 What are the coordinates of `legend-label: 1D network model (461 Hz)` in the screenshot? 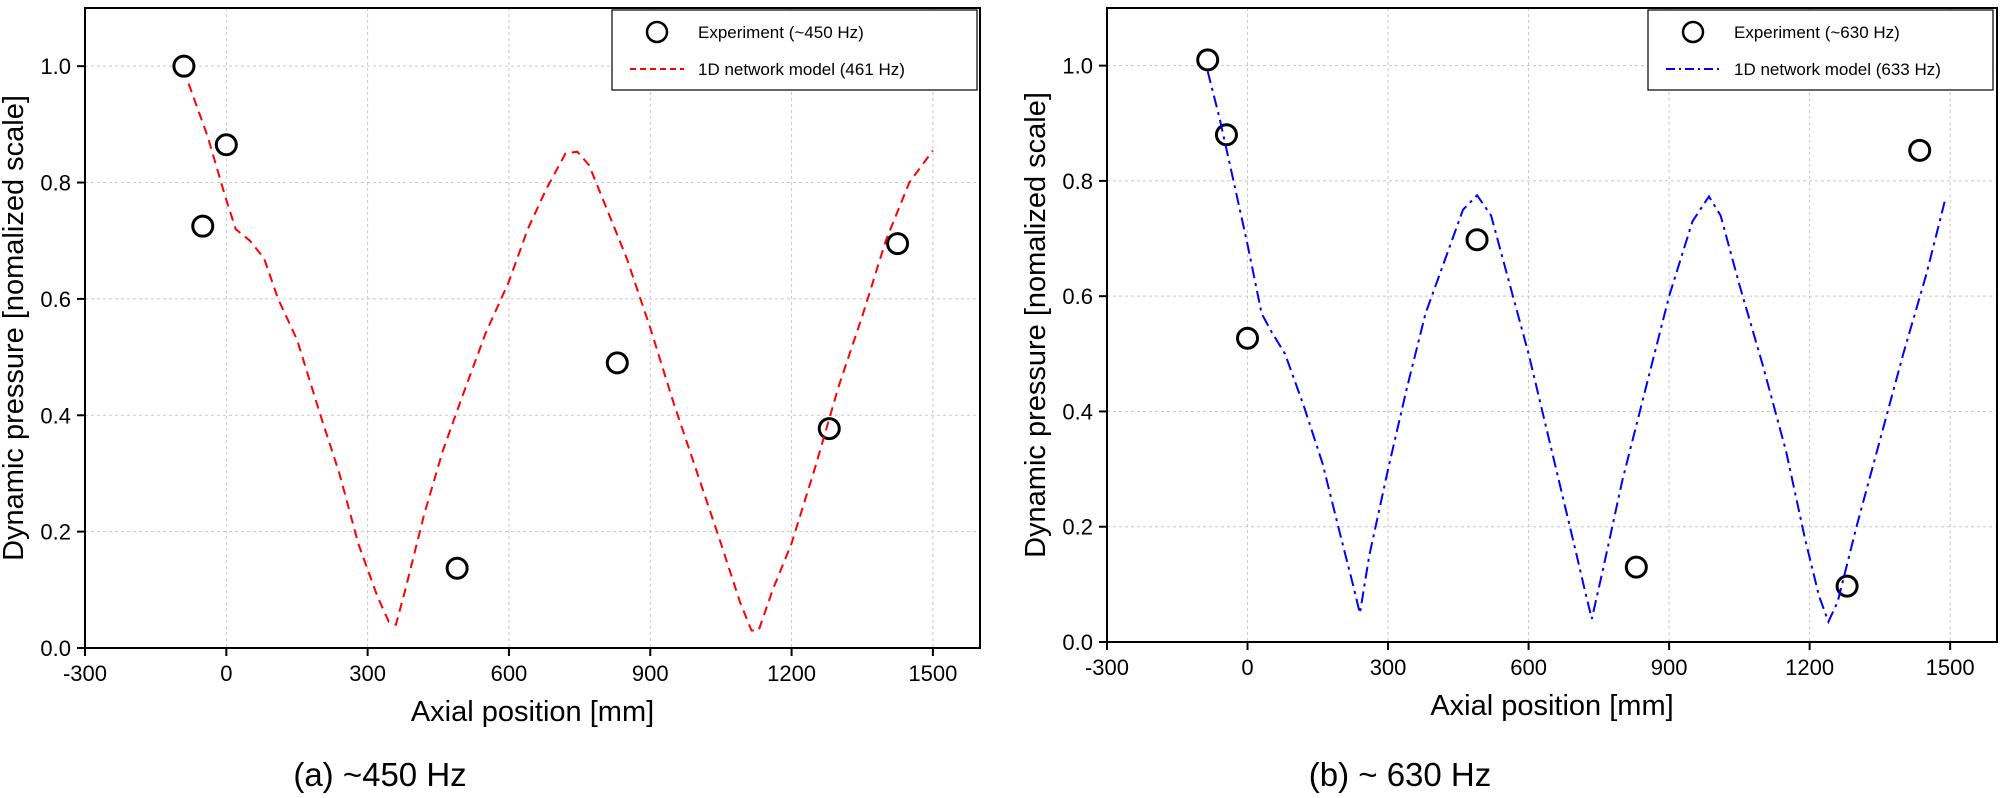 It's located at (801, 69).